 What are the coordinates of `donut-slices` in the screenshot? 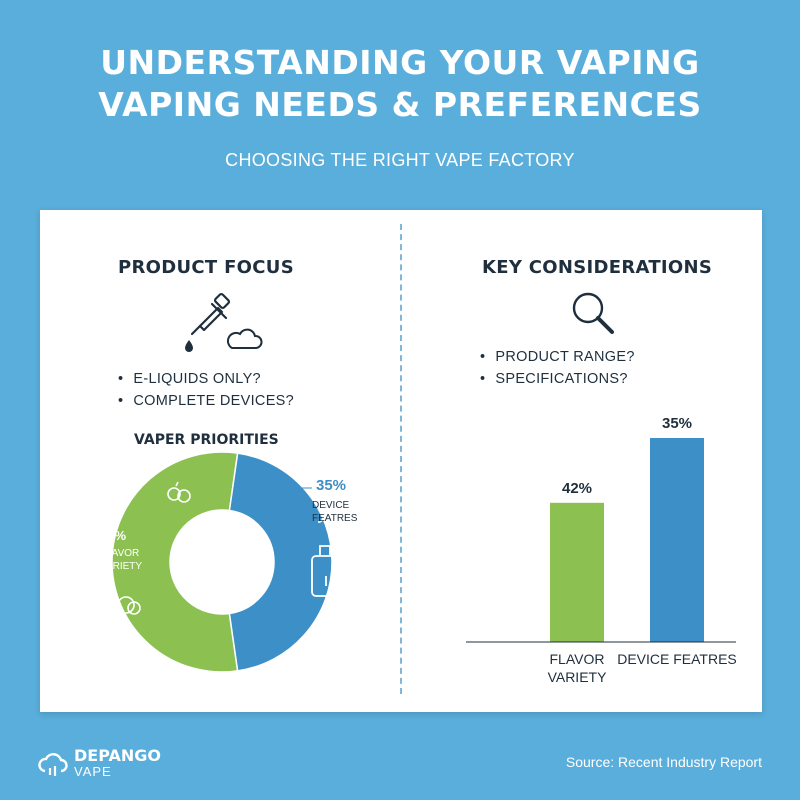 It's located at (222, 562).